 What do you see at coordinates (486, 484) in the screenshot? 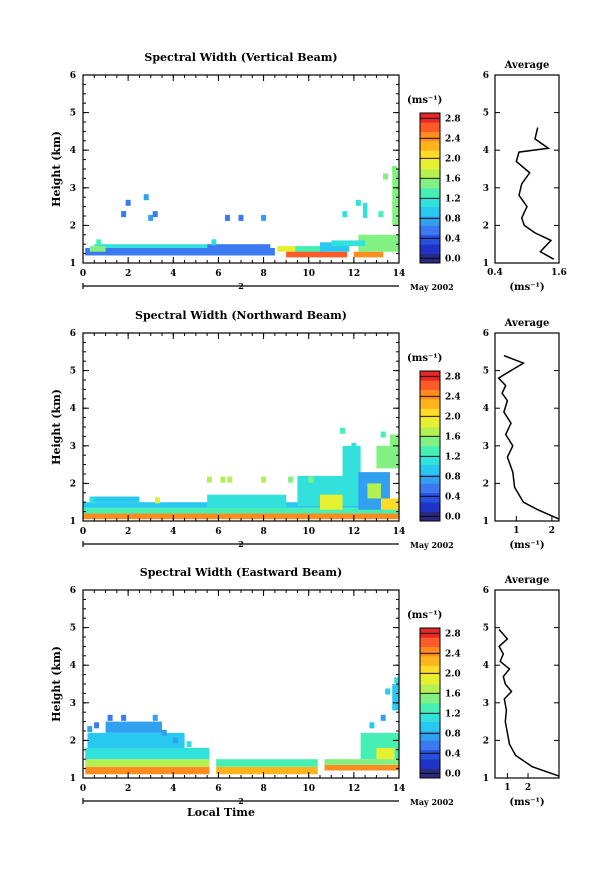
I see `average-y-tick-label: 2` at bounding box center [486, 484].